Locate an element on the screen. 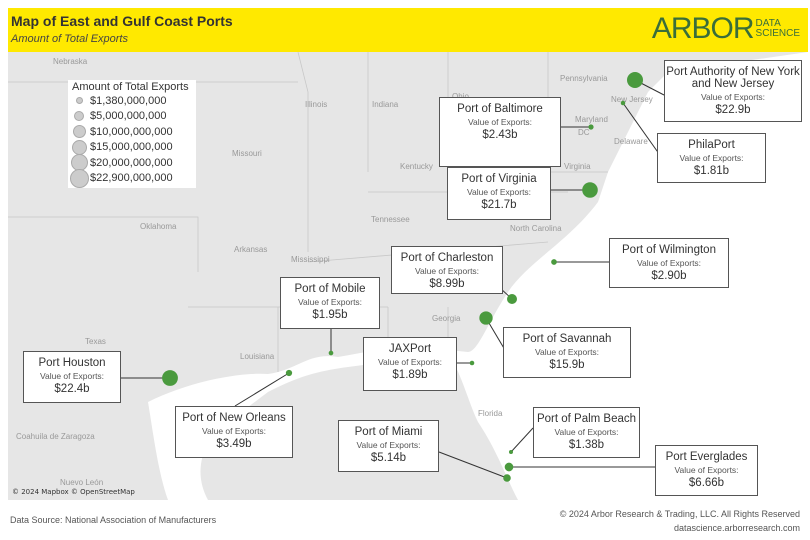  port-callout: Port of Mobile Value of Exports: $1.95b is located at coordinates (330, 303).